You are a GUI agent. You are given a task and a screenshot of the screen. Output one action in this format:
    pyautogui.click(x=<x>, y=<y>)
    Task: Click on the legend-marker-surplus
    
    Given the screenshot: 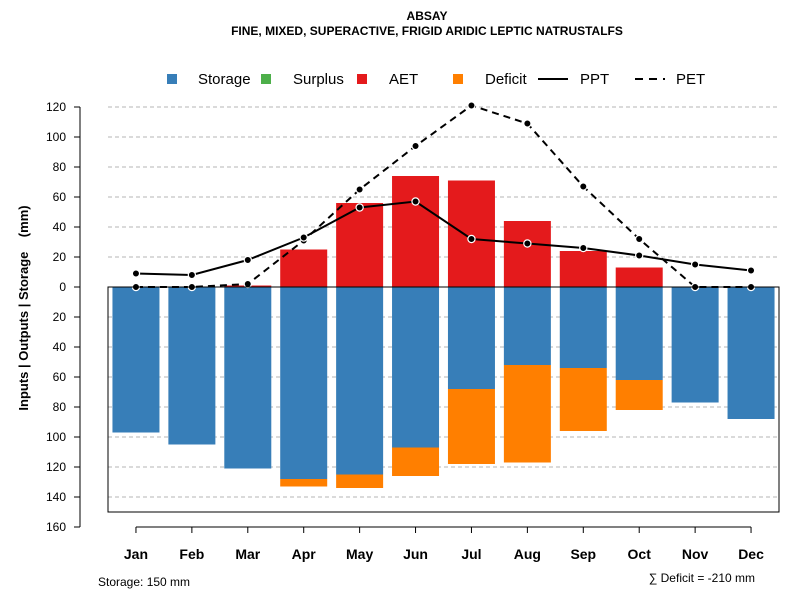 What is the action you would take?
    pyautogui.click(x=266, y=79)
    